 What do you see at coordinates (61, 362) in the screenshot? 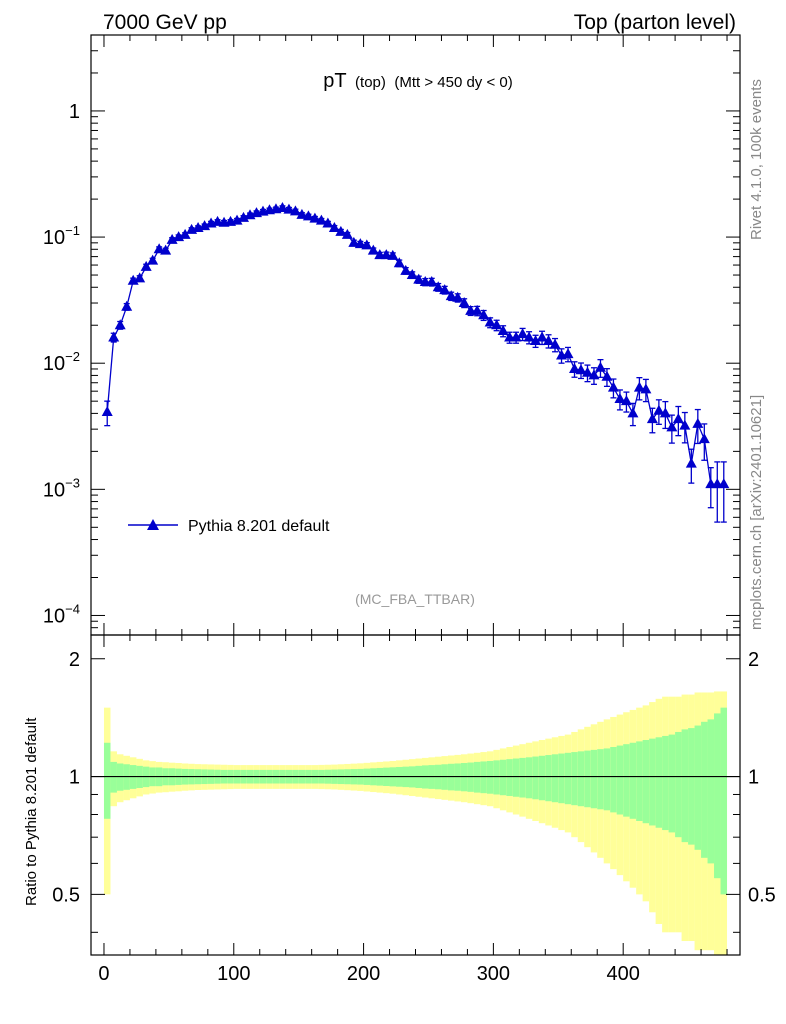
I see `y-tick-label: 10⁻²` at bounding box center [61, 362].